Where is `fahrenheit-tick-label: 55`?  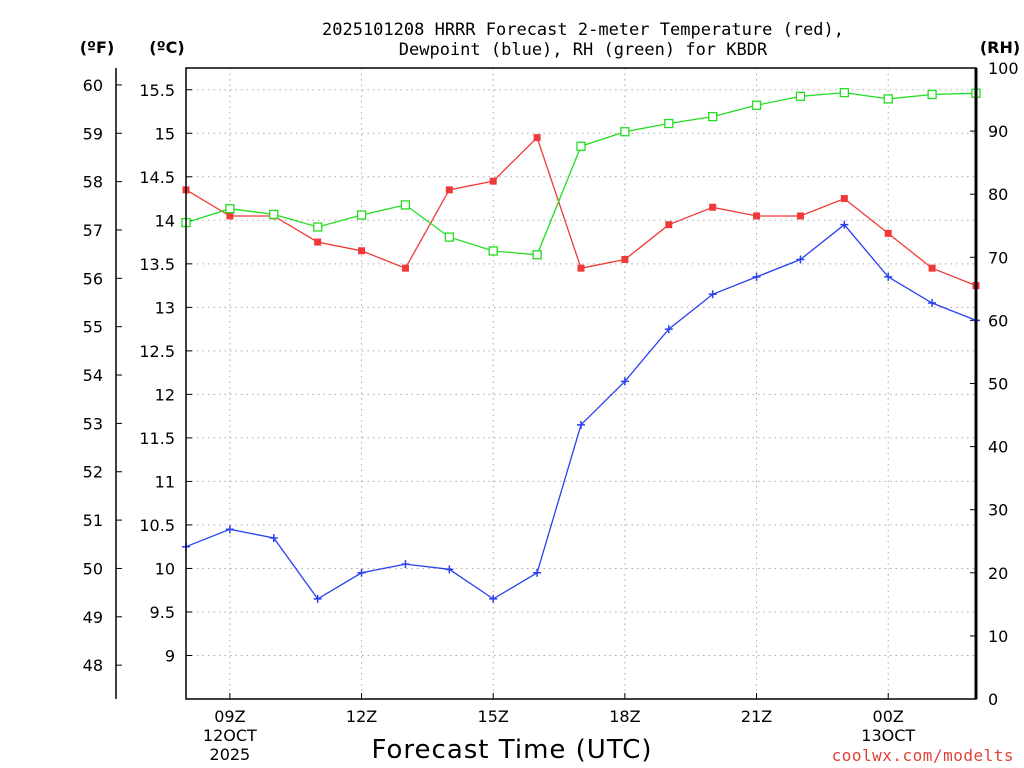 fahrenheit-tick-label: 55 is located at coordinates (93, 327).